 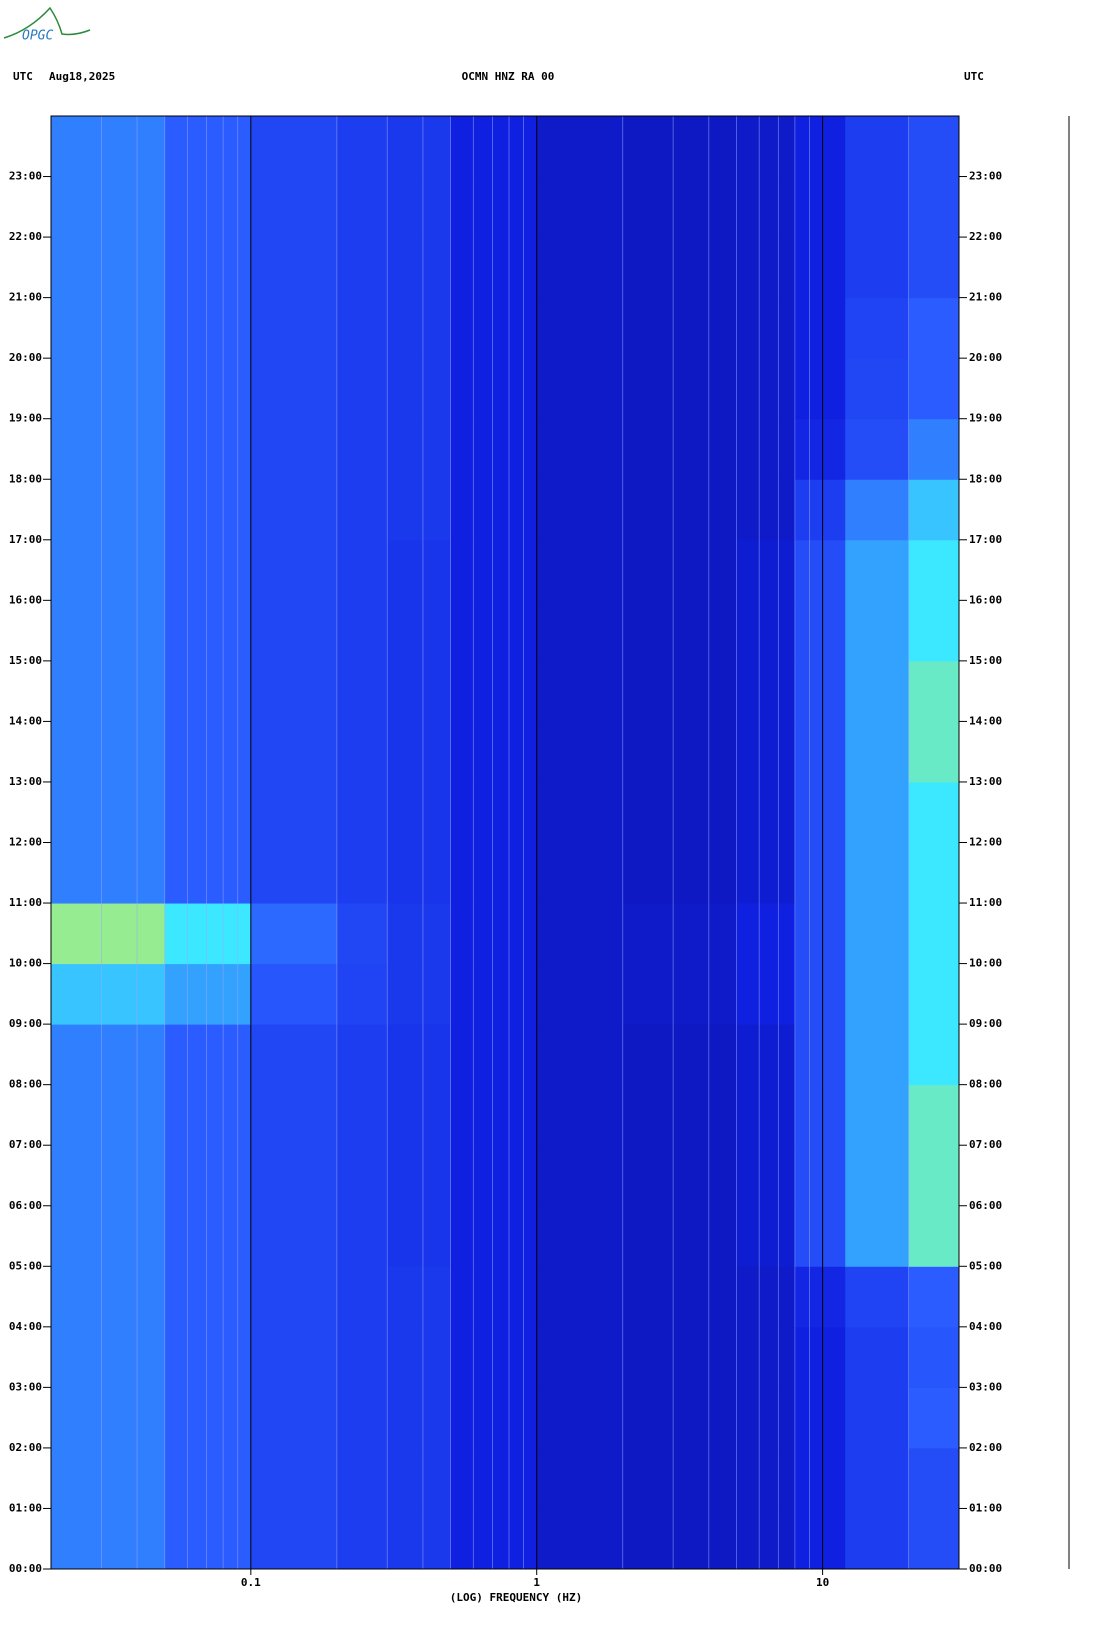 What do you see at coordinates (985, 418) in the screenshot?
I see `y-tick-label-right: 19:00` at bounding box center [985, 418].